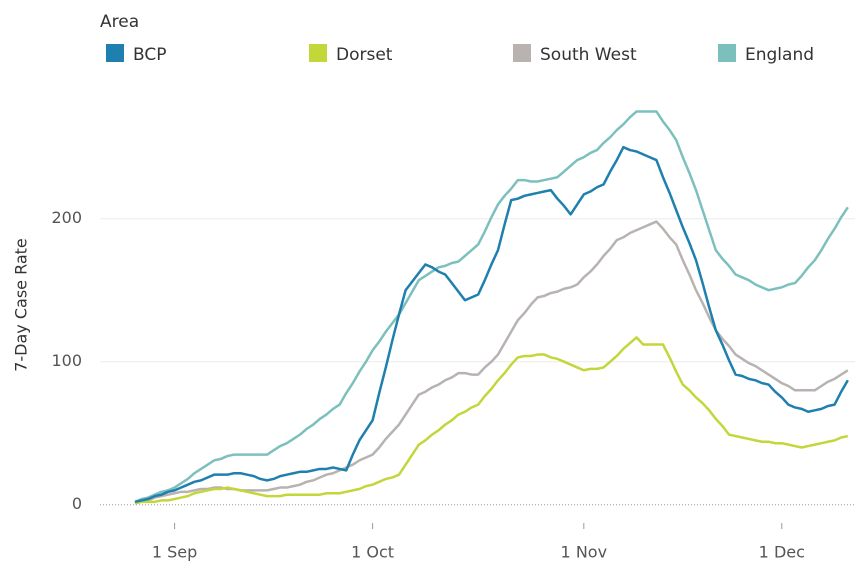 Image resolution: width=861 pixels, height=563 pixels. What do you see at coordinates (364, 55) in the screenshot?
I see `legend-label: Dorset` at bounding box center [364, 55].